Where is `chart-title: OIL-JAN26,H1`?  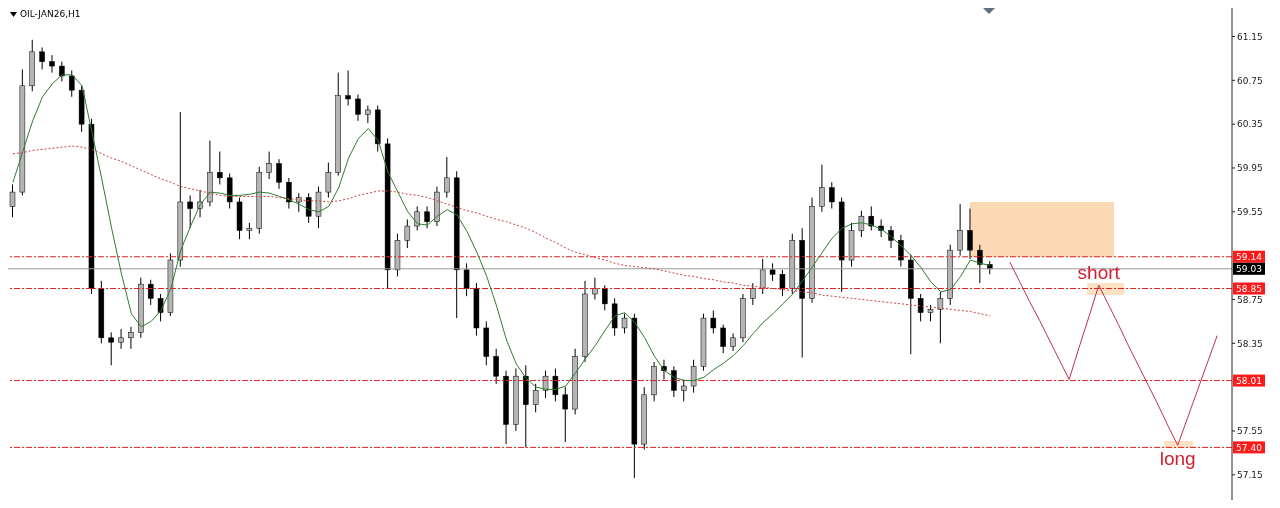 chart-title: OIL-JAN26,H1 is located at coordinates (50, 14).